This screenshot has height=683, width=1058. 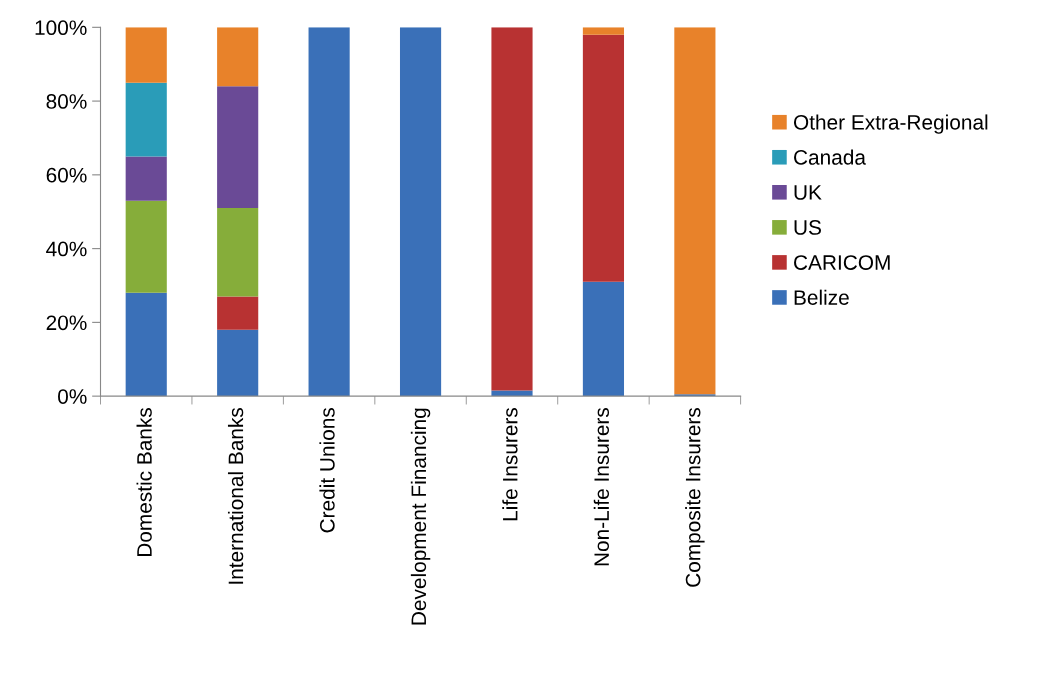 I want to click on x-tick-label: Credit Unions, so click(x=327, y=470).